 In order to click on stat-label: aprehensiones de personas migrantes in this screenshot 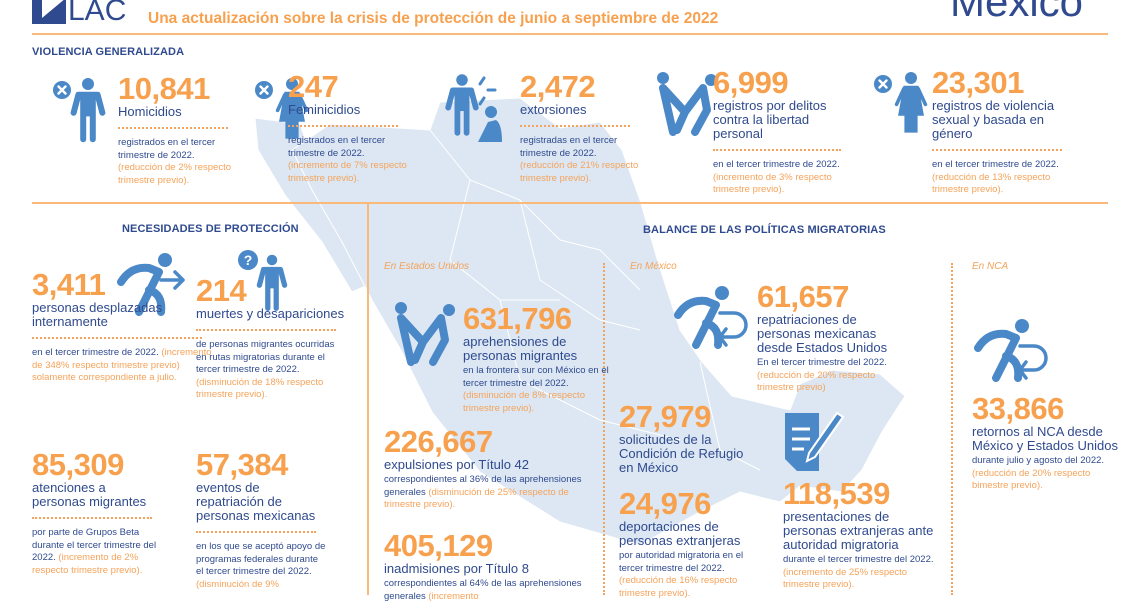, I will do `click(520, 348)`.